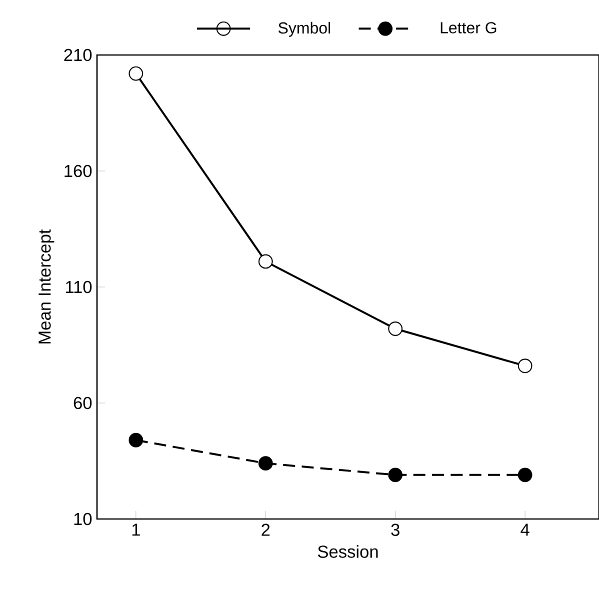 Image resolution: width=599 pixels, height=589 pixels. I want to click on y-tick-label: 210, so click(78, 55).